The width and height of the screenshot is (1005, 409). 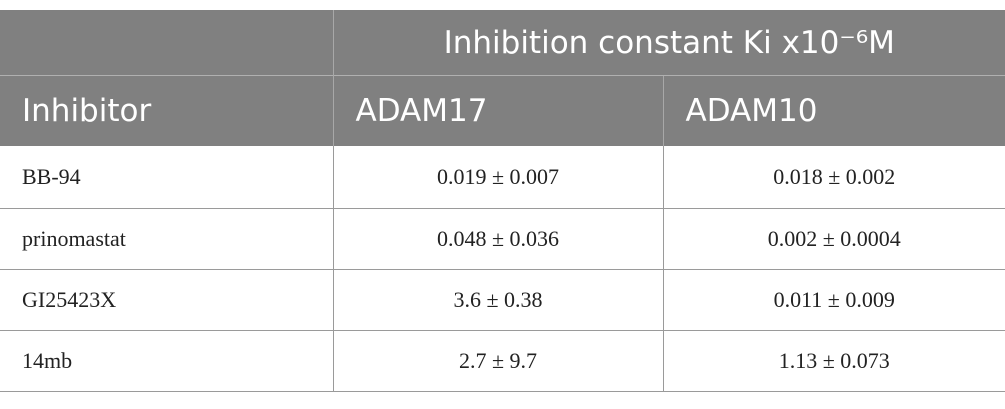 What do you see at coordinates (497, 177) in the screenshot?
I see `value-cell: 0.019 ± 0.007` at bounding box center [497, 177].